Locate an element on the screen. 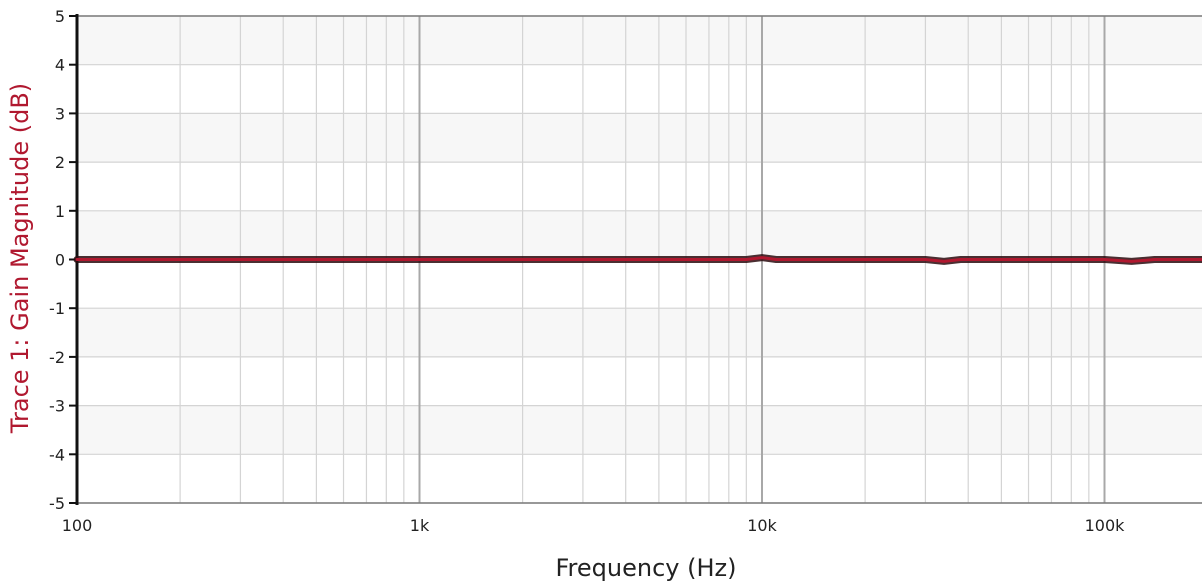 This screenshot has width=1202, height=587. x-axis-title: Frequency (Hz) is located at coordinates (646, 568).